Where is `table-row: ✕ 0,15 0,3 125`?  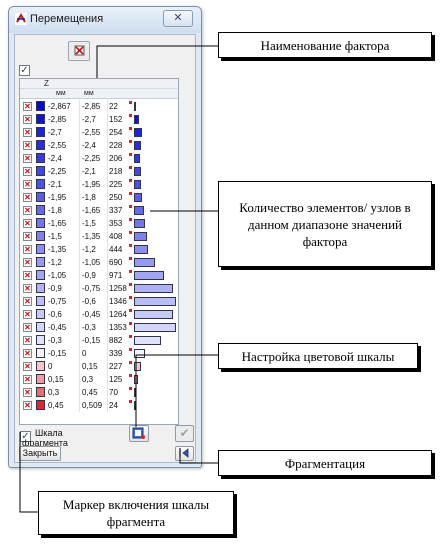 table-row: ✕ 0,15 0,3 125 is located at coordinates (99, 379).